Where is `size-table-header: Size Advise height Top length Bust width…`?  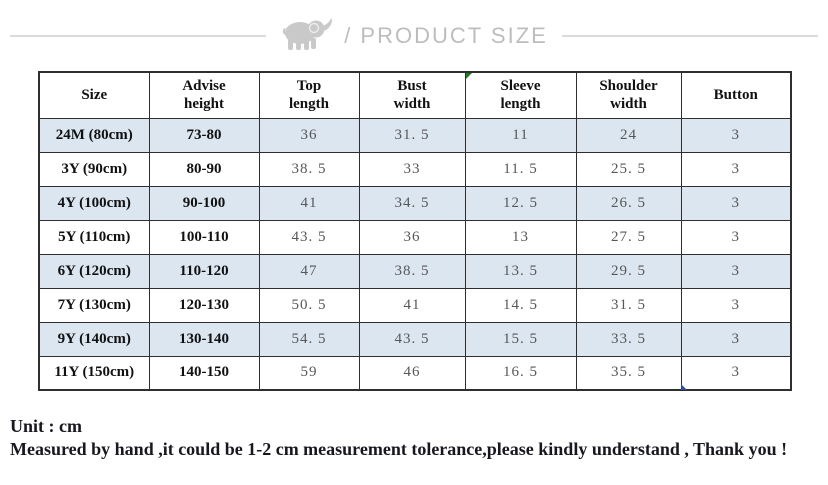 size-table-header: Size Advise height Top length Bust width… is located at coordinates (415, 95).